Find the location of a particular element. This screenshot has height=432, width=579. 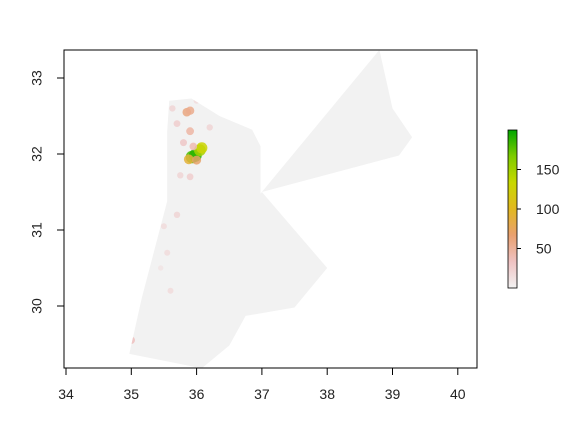

x-tick-label: 36 is located at coordinates (197, 394).